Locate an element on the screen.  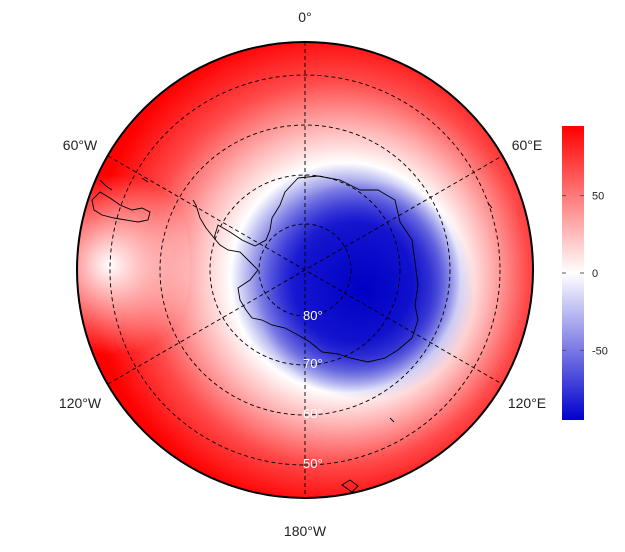
antarctic-peninsula is located at coordinates (203, 219).